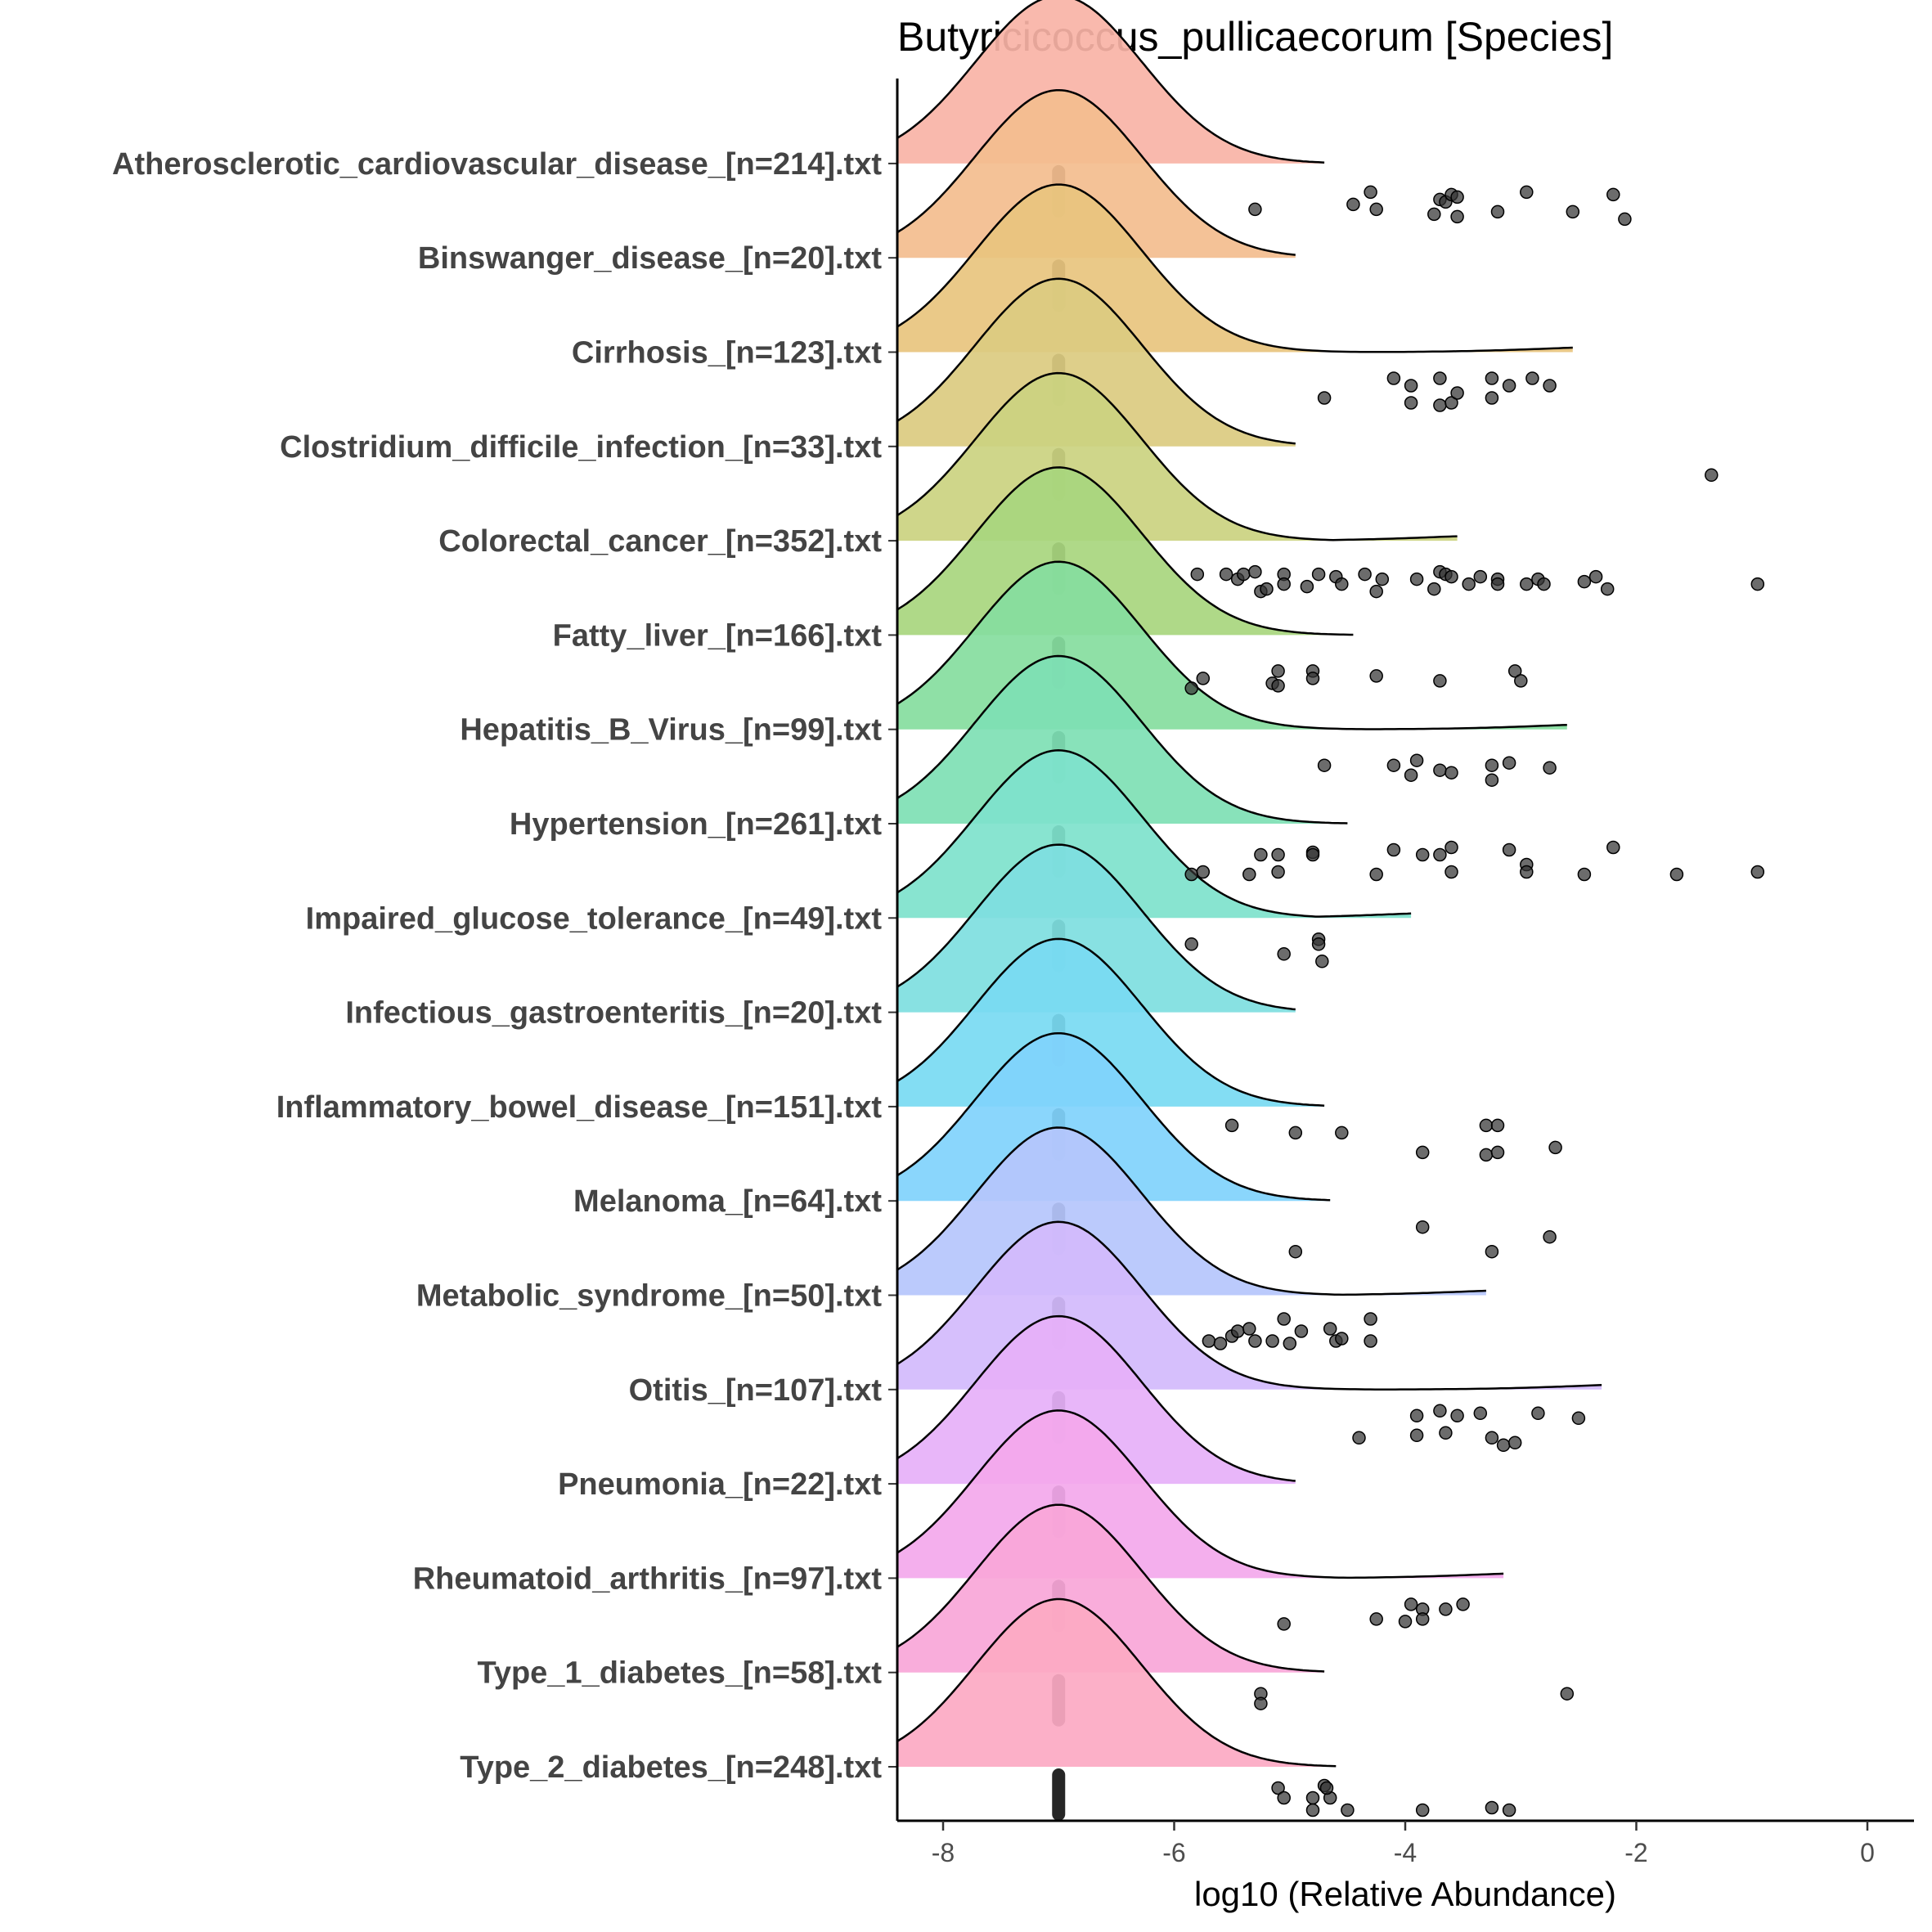 The width and height of the screenshot is (1932, 1932). What do you see at coordinates (1405, 1894) in the screenshot?
I see `x-axis-title: log10 (Relative Abundance)` at bounding box center [1405, 1894].